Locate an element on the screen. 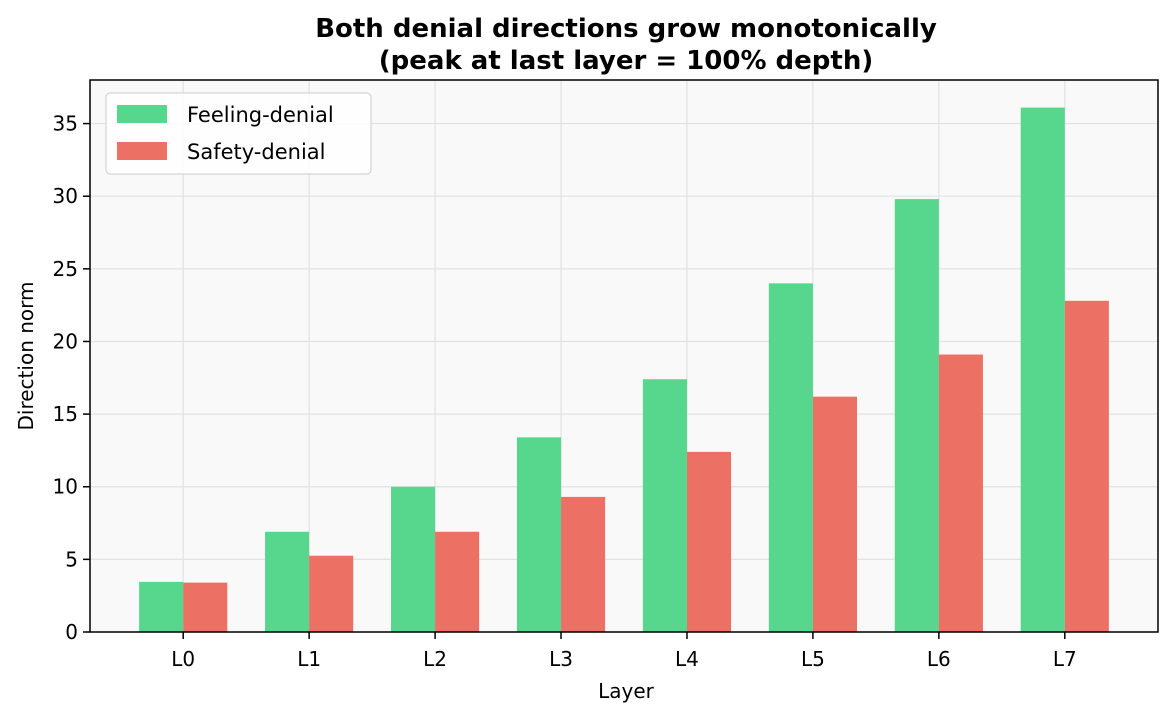  y-tick-label: 20 is located at coordinates (65, 341).